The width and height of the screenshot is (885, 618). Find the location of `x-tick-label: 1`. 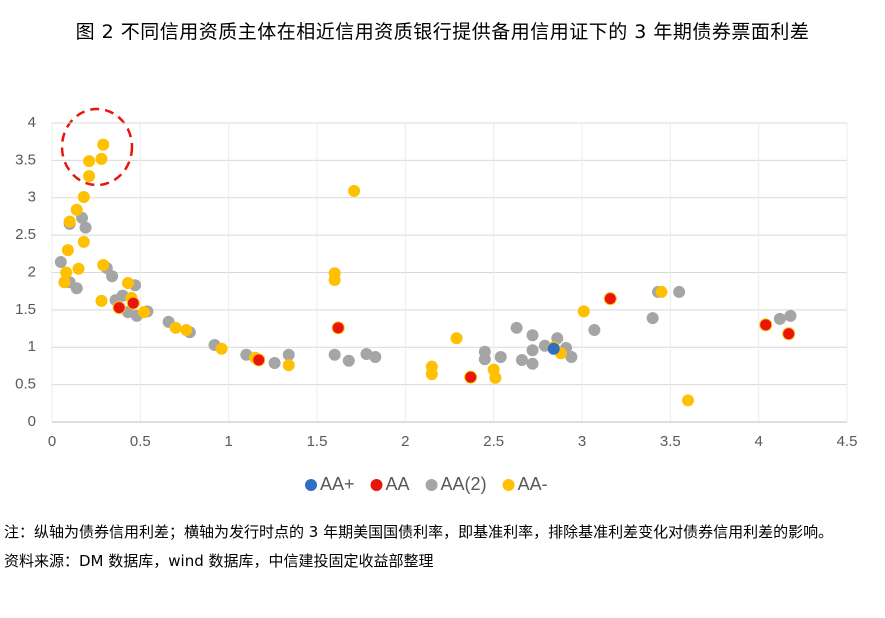

x-tick-label: 1 is located at coordinates (228, 441).